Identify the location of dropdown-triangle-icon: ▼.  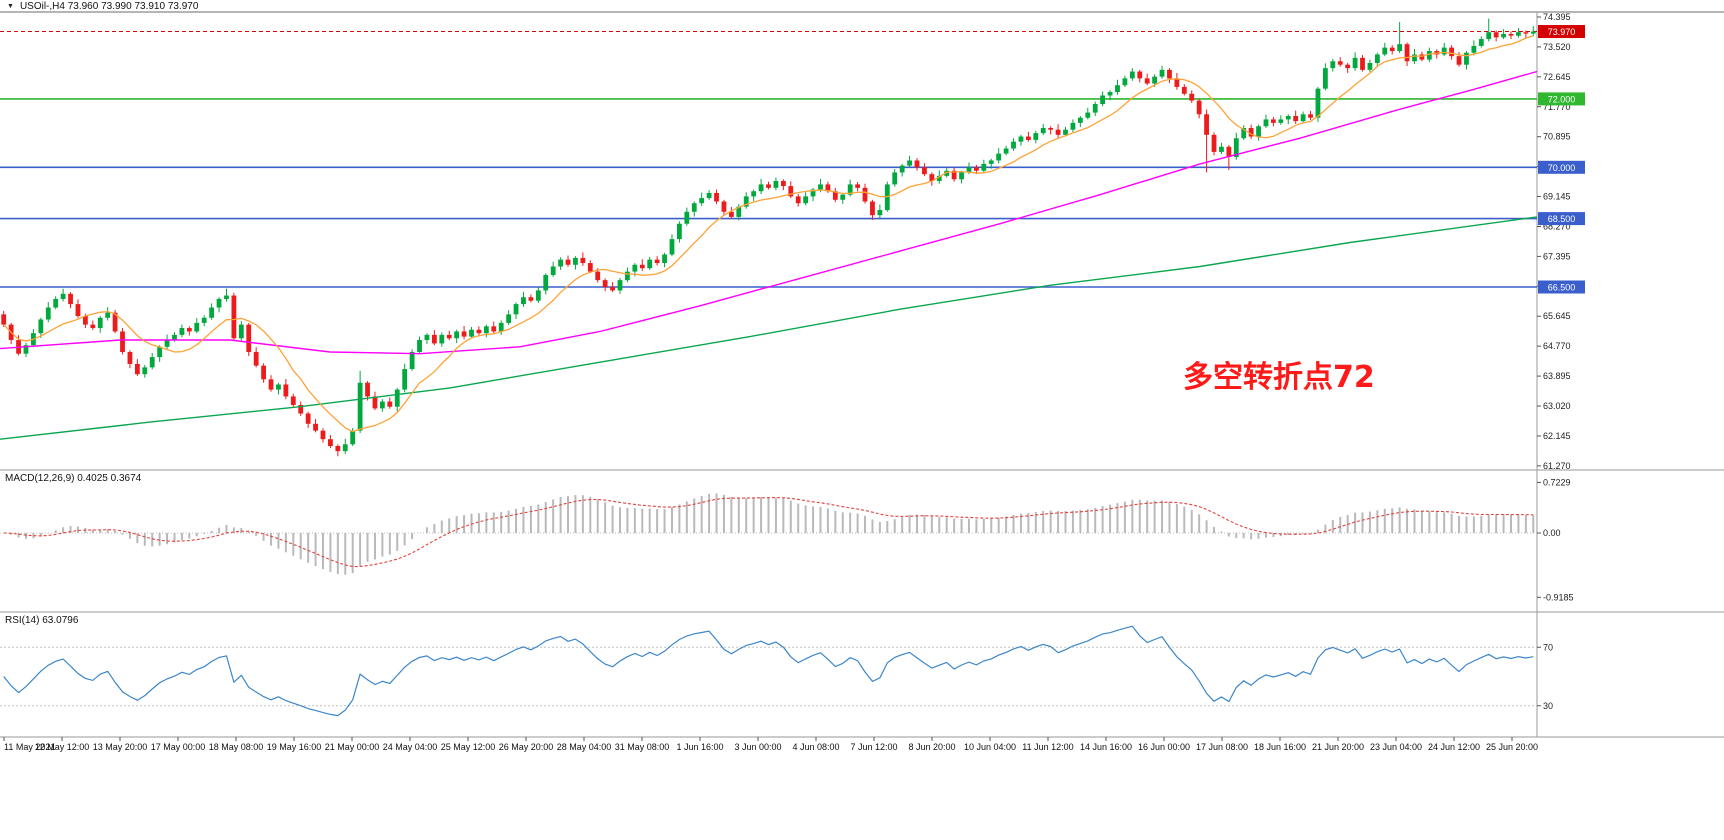
(10, 6).